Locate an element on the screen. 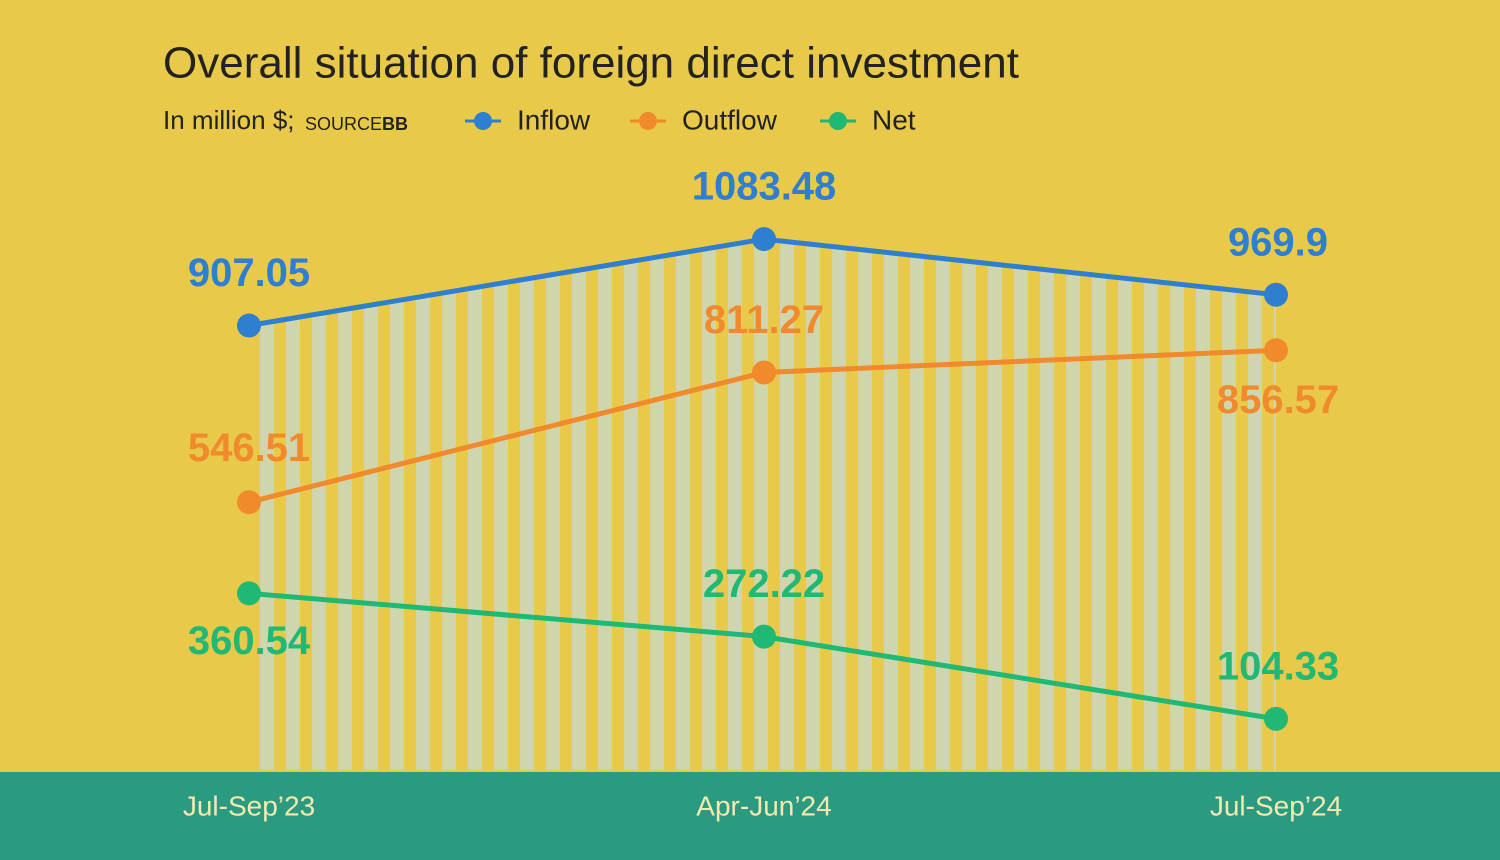 The height and width of the screenshot is (860, 1500). value-label: 969.9 is located at coordinates (1278, 242).